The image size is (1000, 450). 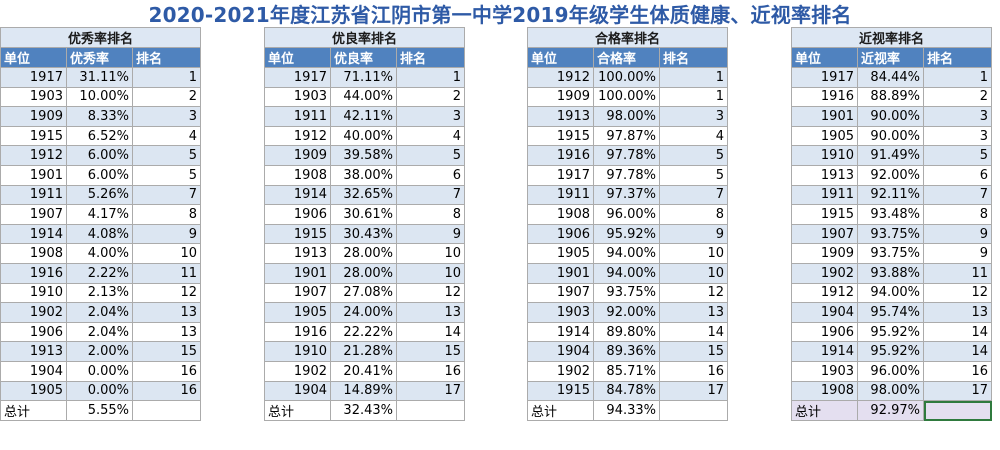 I want to click on rank-cell: 3, so click(x=693, y=116).